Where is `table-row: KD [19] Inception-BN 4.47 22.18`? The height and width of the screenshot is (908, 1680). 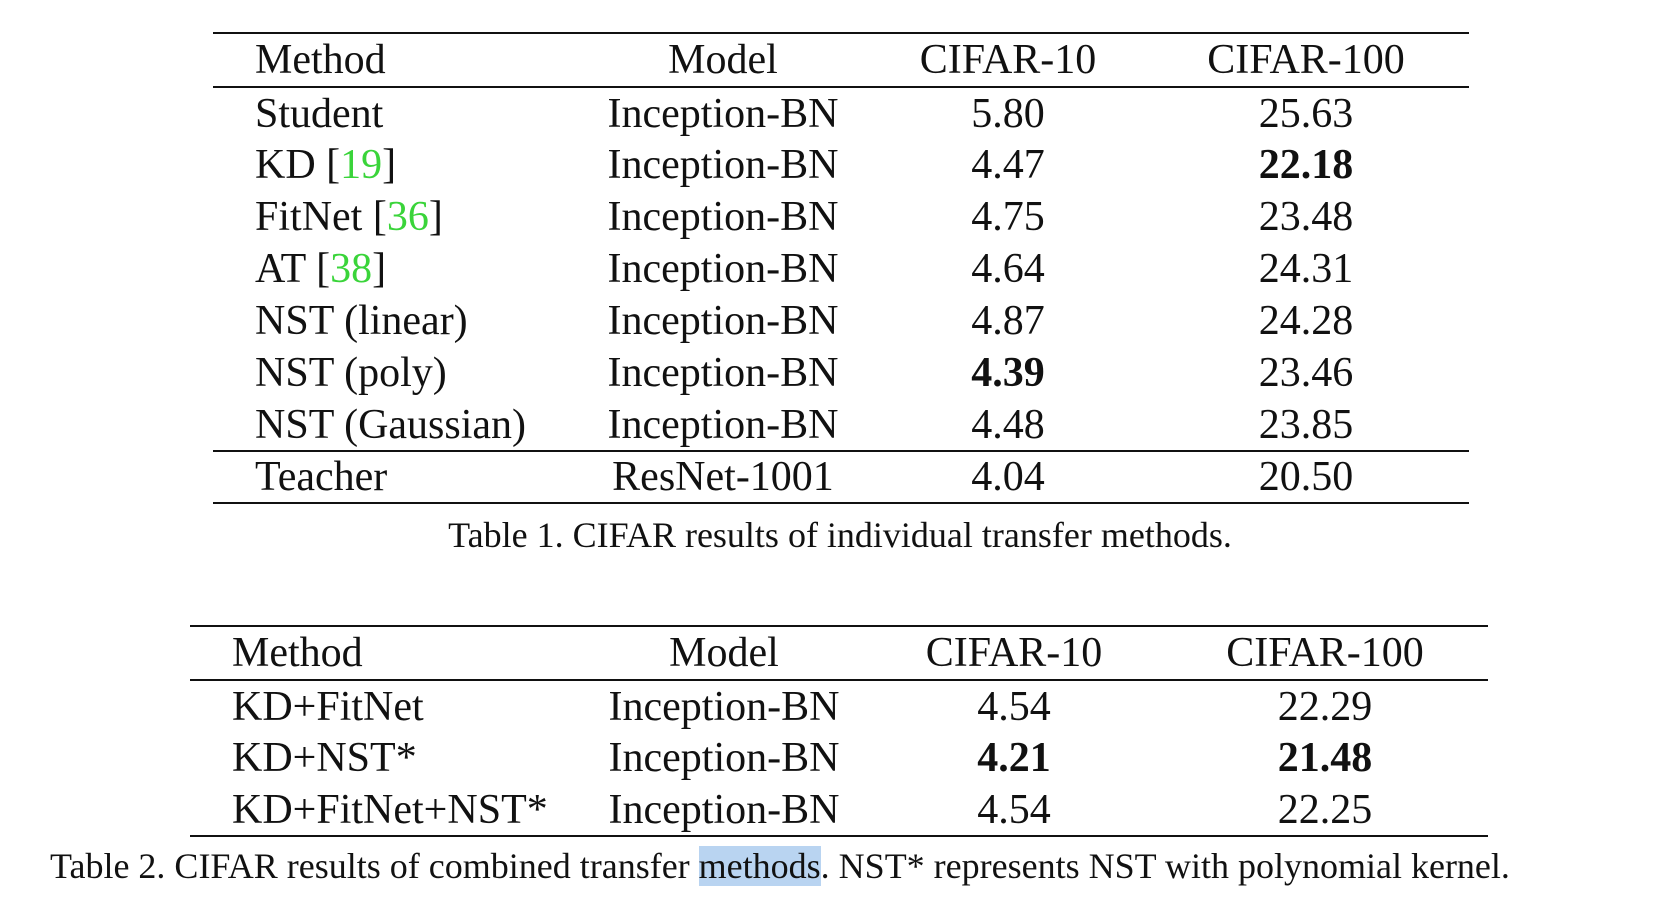
table-row: KD [19] Inception-BN 4.47 22.18 is located at coordinates (841, 165).